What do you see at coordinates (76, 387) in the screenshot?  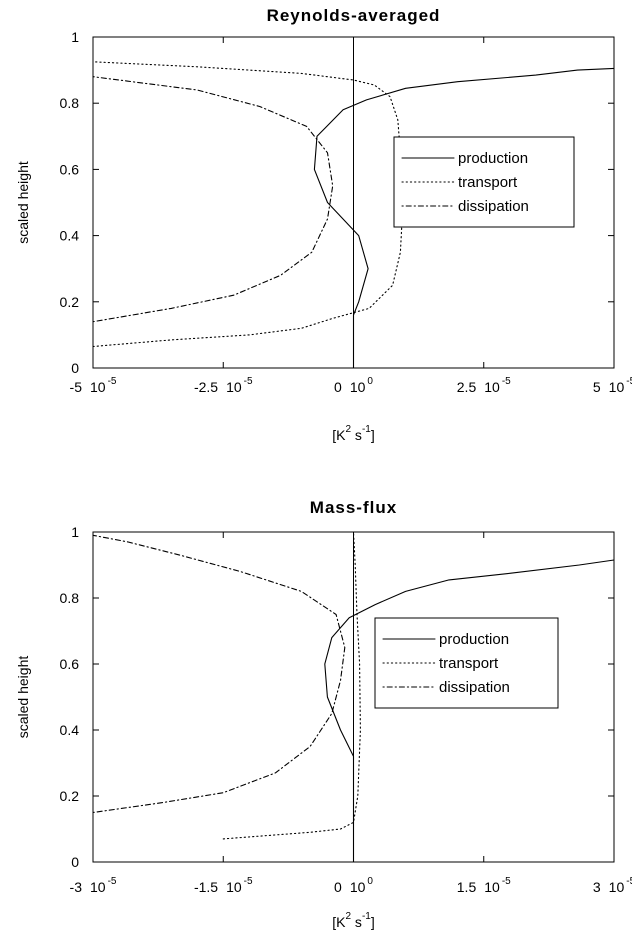 I see `x-tick-mantissa: -5` at bounding box center [76, 387].